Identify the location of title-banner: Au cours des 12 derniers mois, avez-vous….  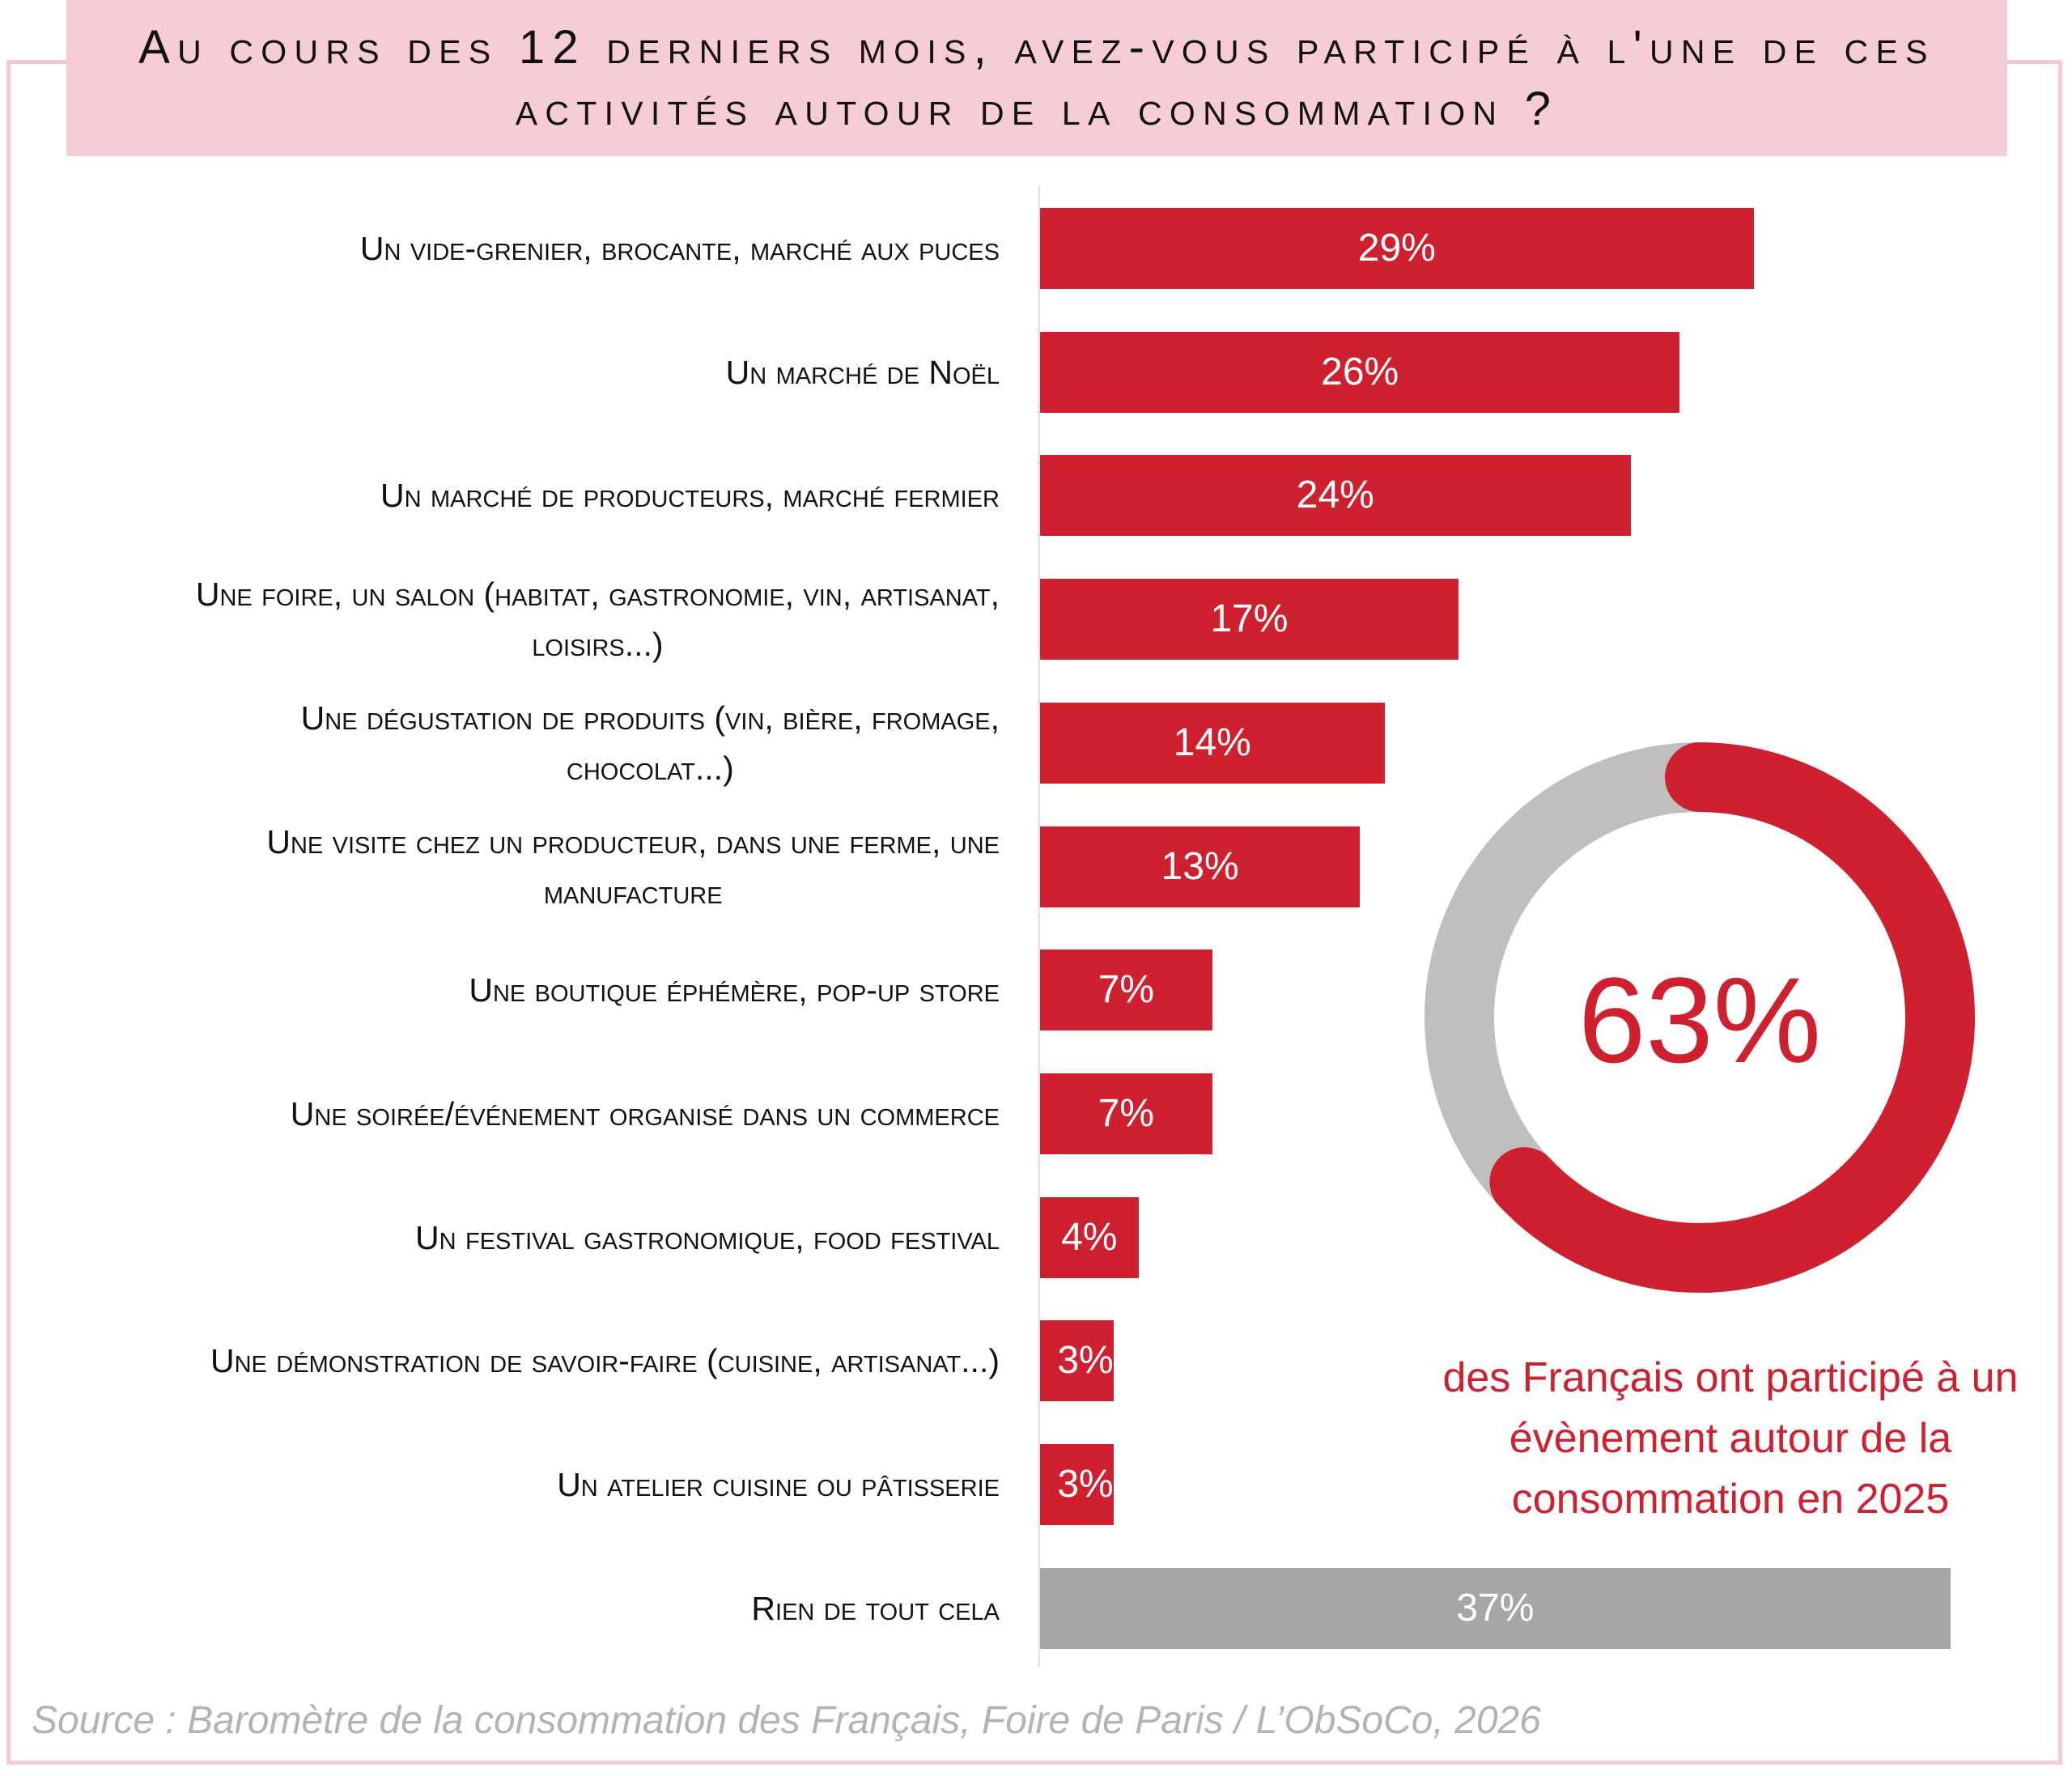
(1036, 78).